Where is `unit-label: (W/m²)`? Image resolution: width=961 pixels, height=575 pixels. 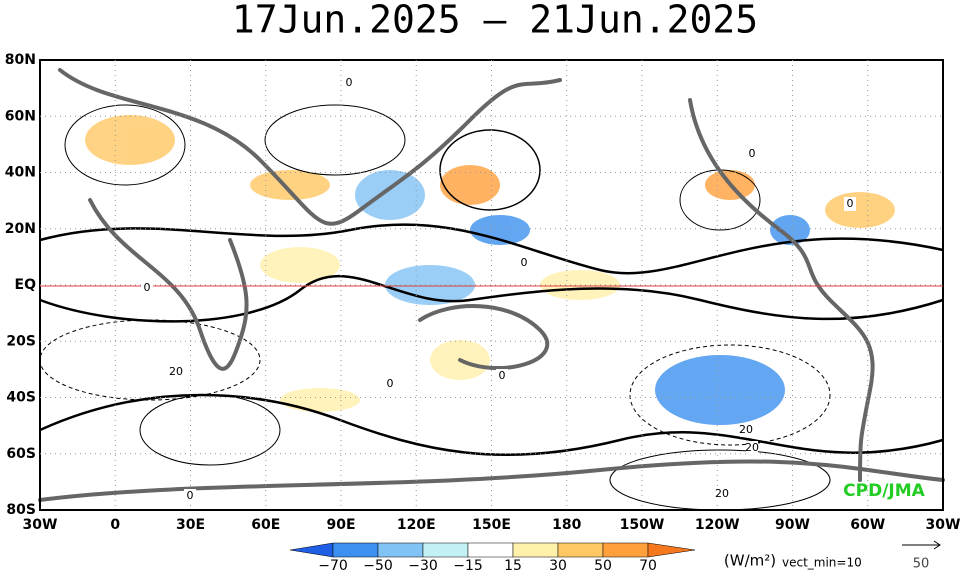
unit-label: (W/m²) is located at coordinates (750, 561).